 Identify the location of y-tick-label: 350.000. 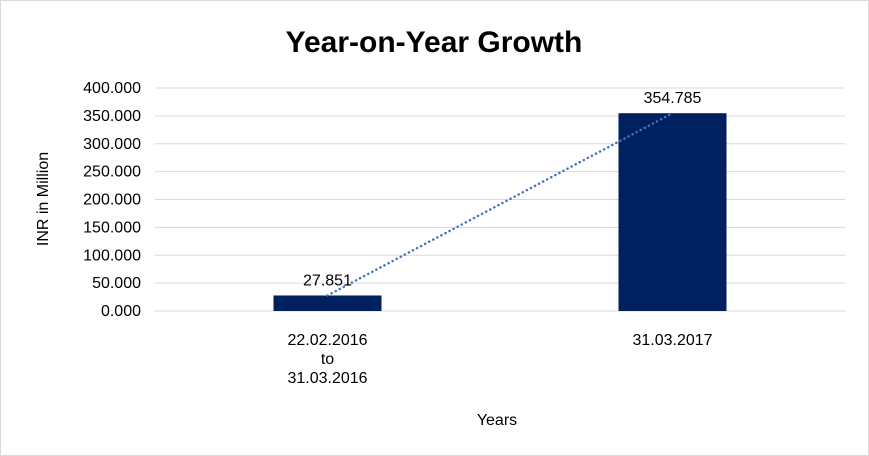
(112, 116).